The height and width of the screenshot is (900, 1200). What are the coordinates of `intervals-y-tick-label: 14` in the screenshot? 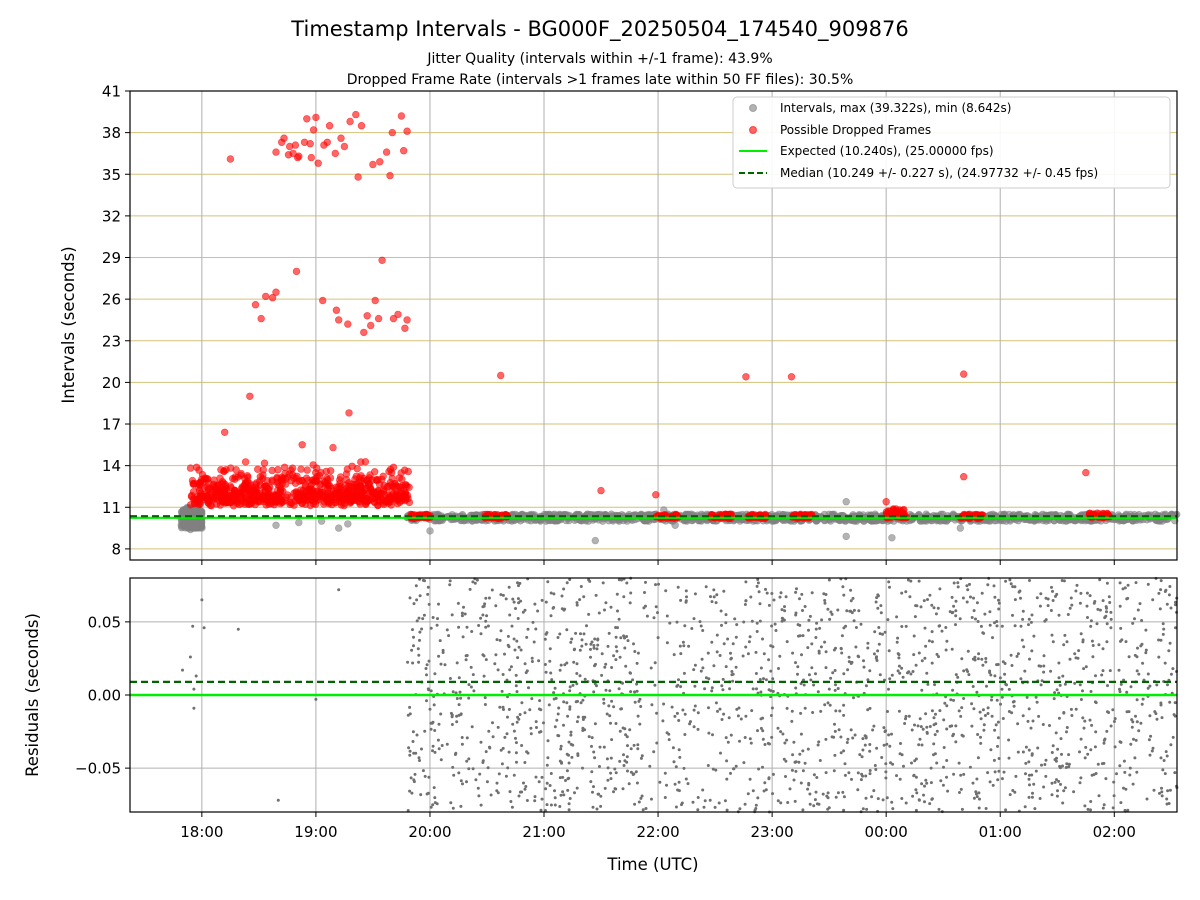 It's located at (111, 466).